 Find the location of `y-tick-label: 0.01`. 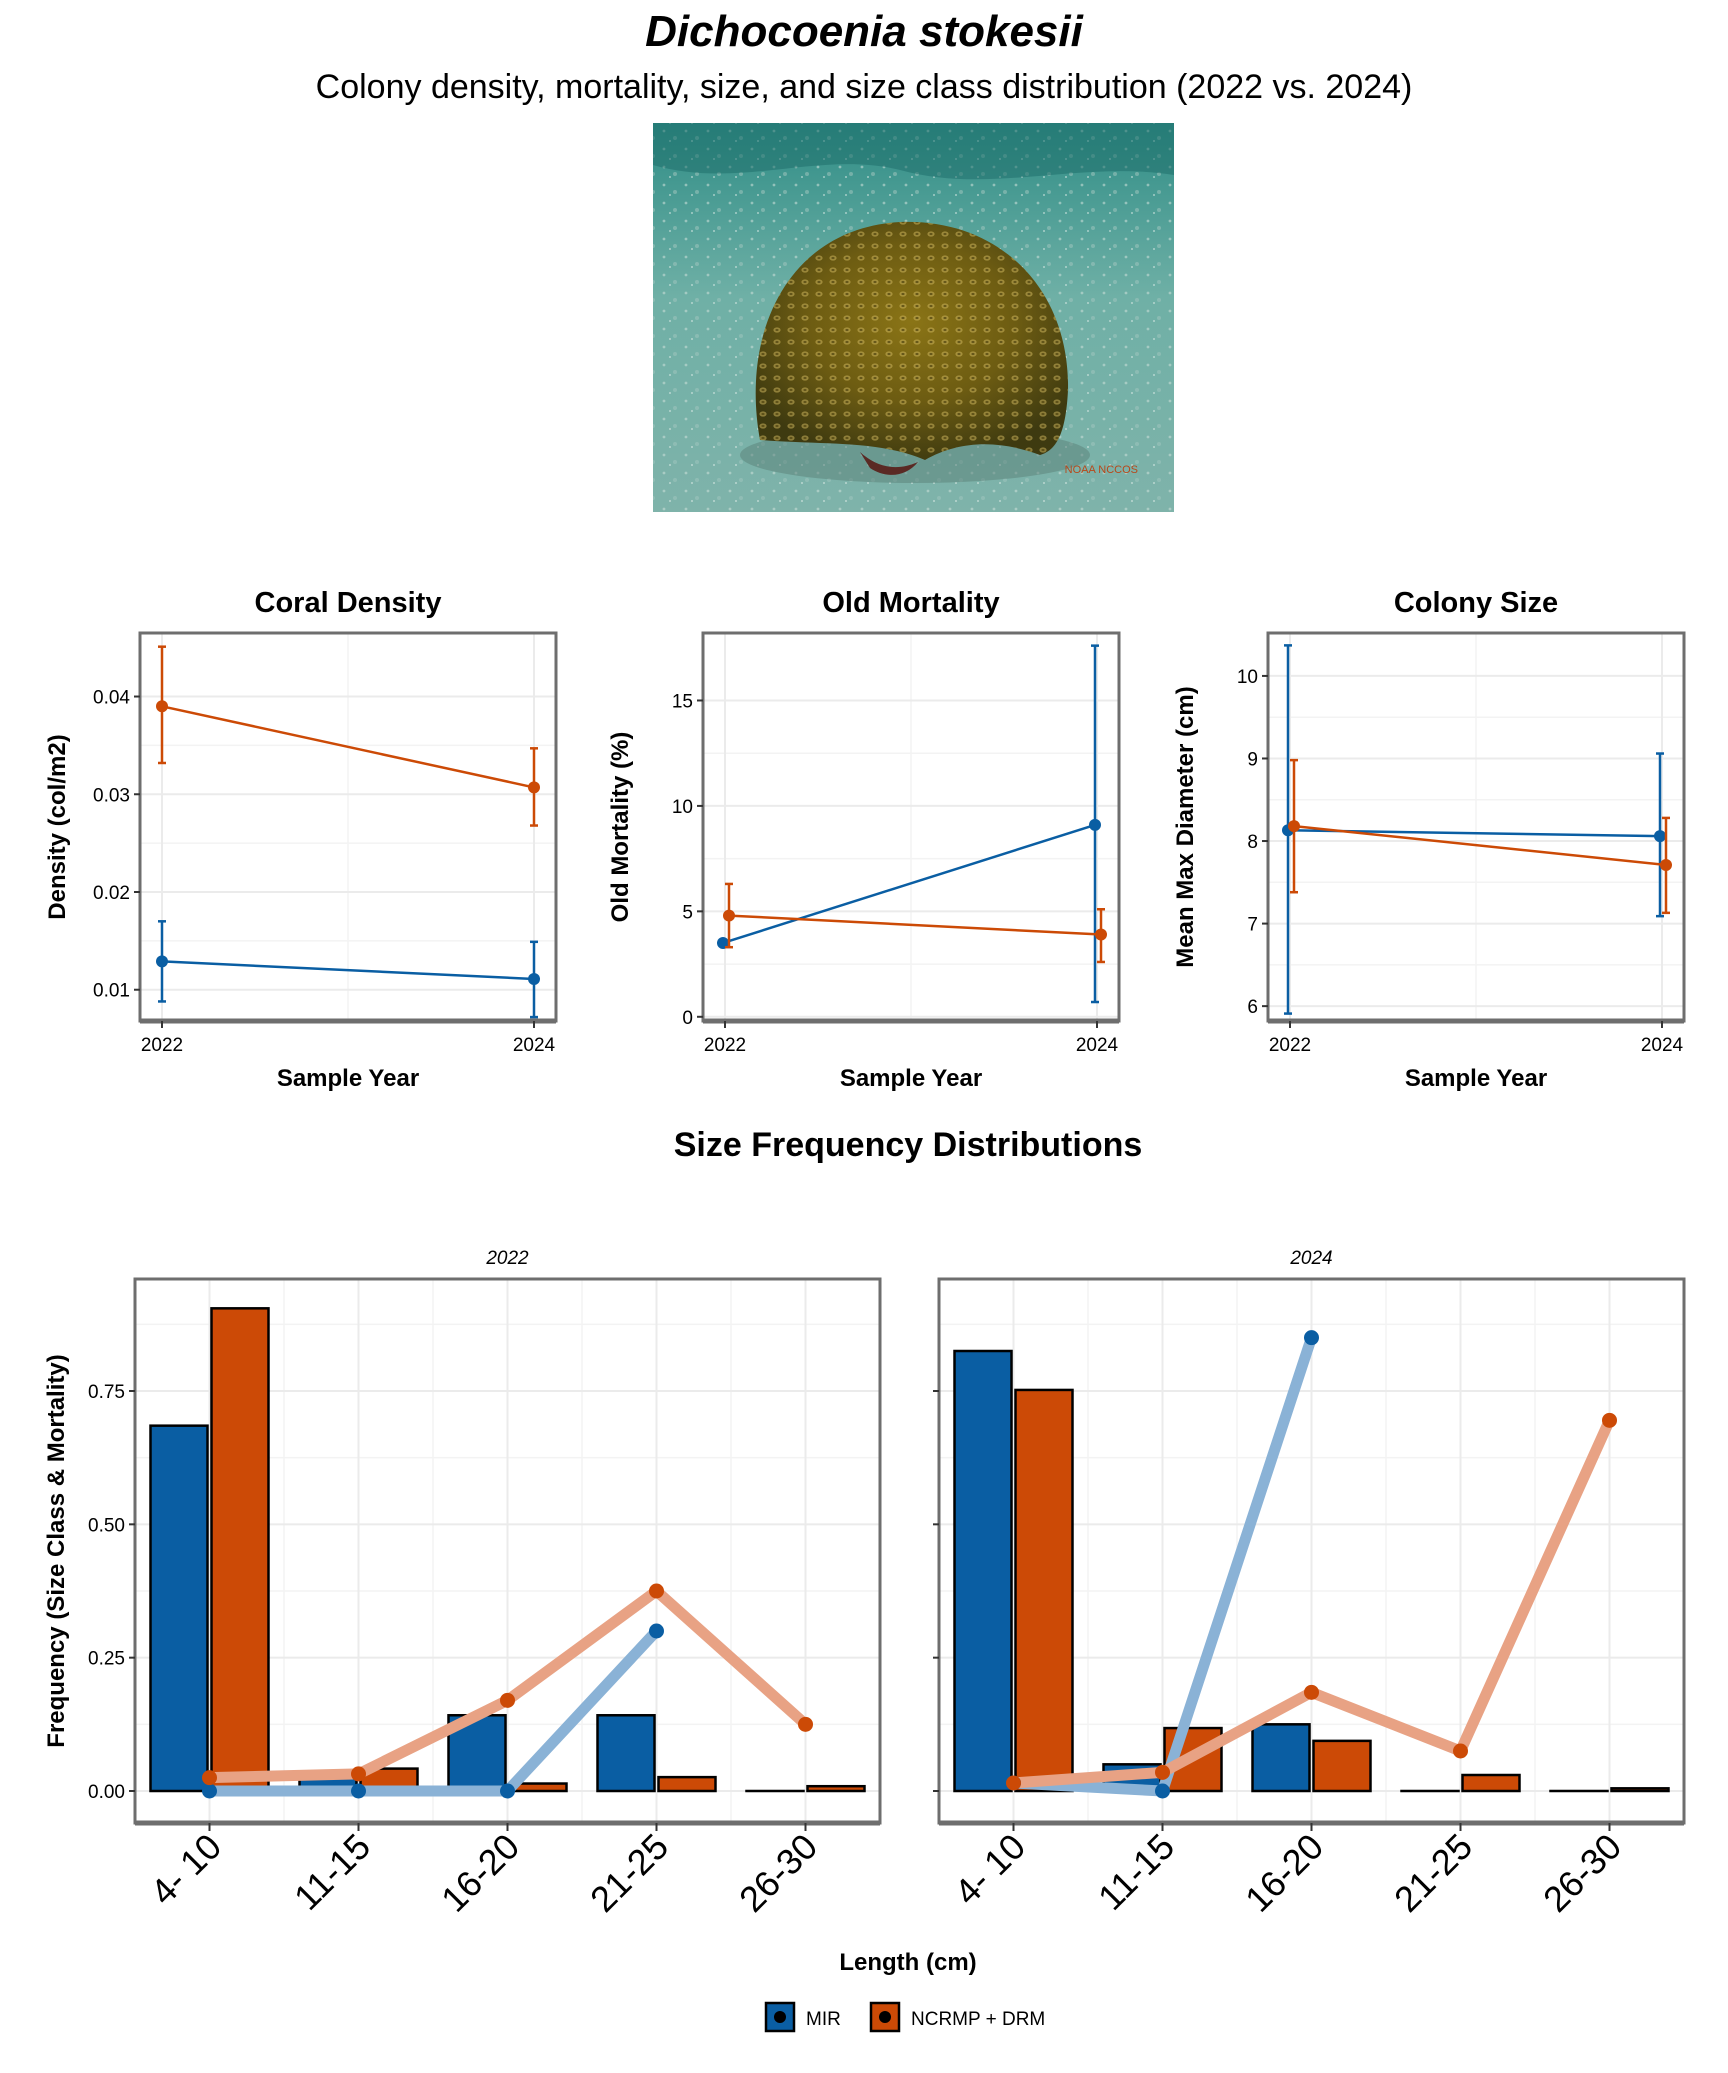

y-tick-label: 0.01 is located at coordinates (111, 991).